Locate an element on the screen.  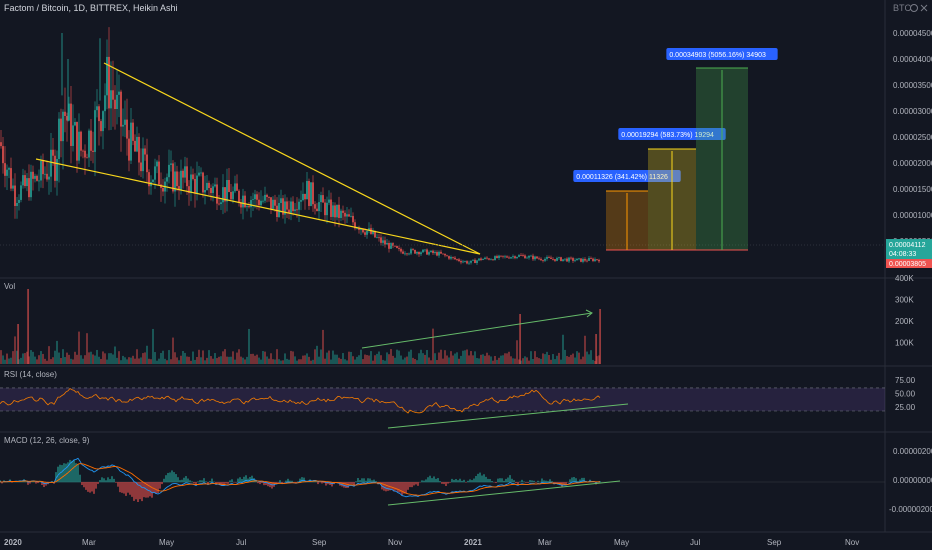
close-icon is located at coordinates (924, 8).